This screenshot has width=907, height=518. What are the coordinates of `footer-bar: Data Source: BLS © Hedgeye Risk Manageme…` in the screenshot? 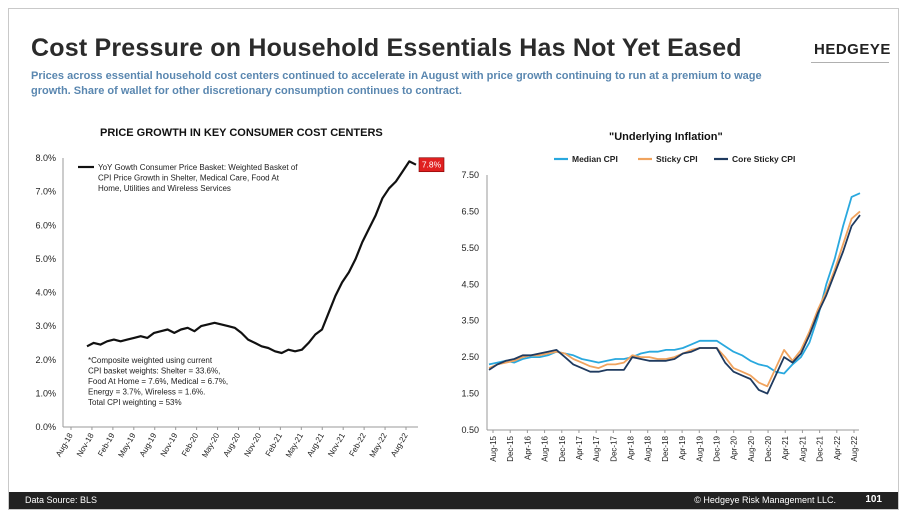 It's located at (453, 500).